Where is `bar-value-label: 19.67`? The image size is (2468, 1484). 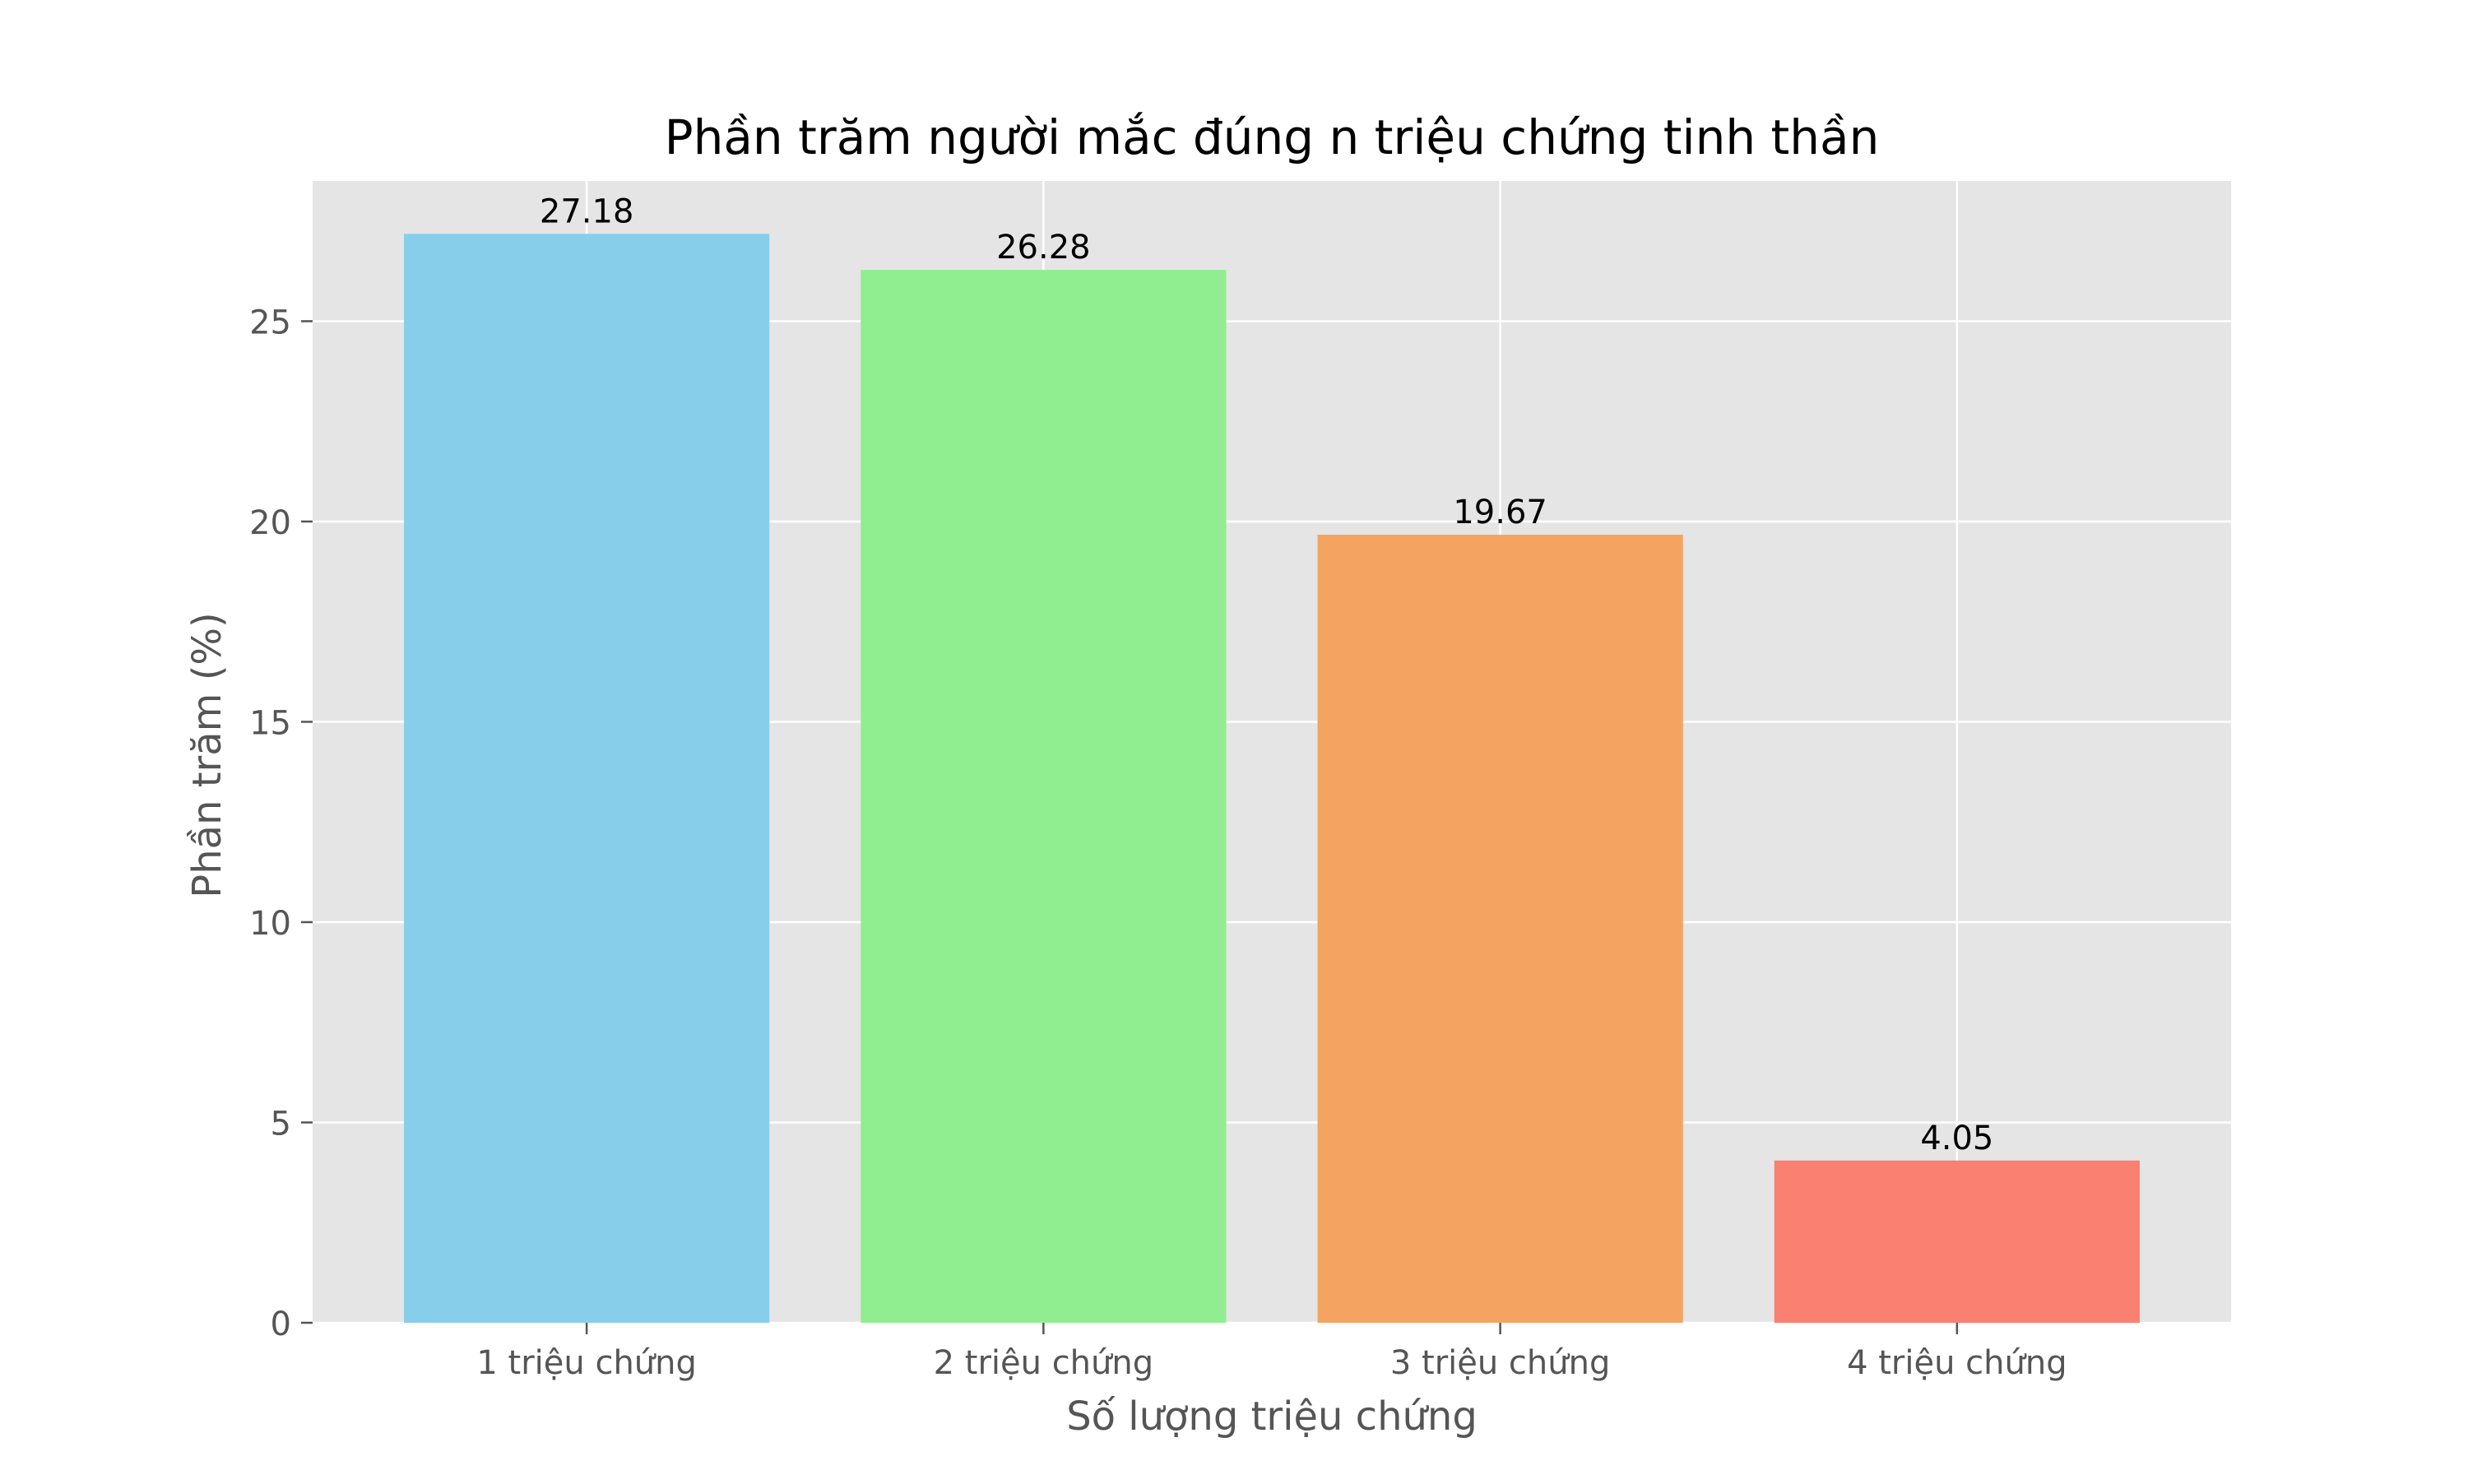
bar-value-label: 19.67 is located at coordinates (1500, 512).